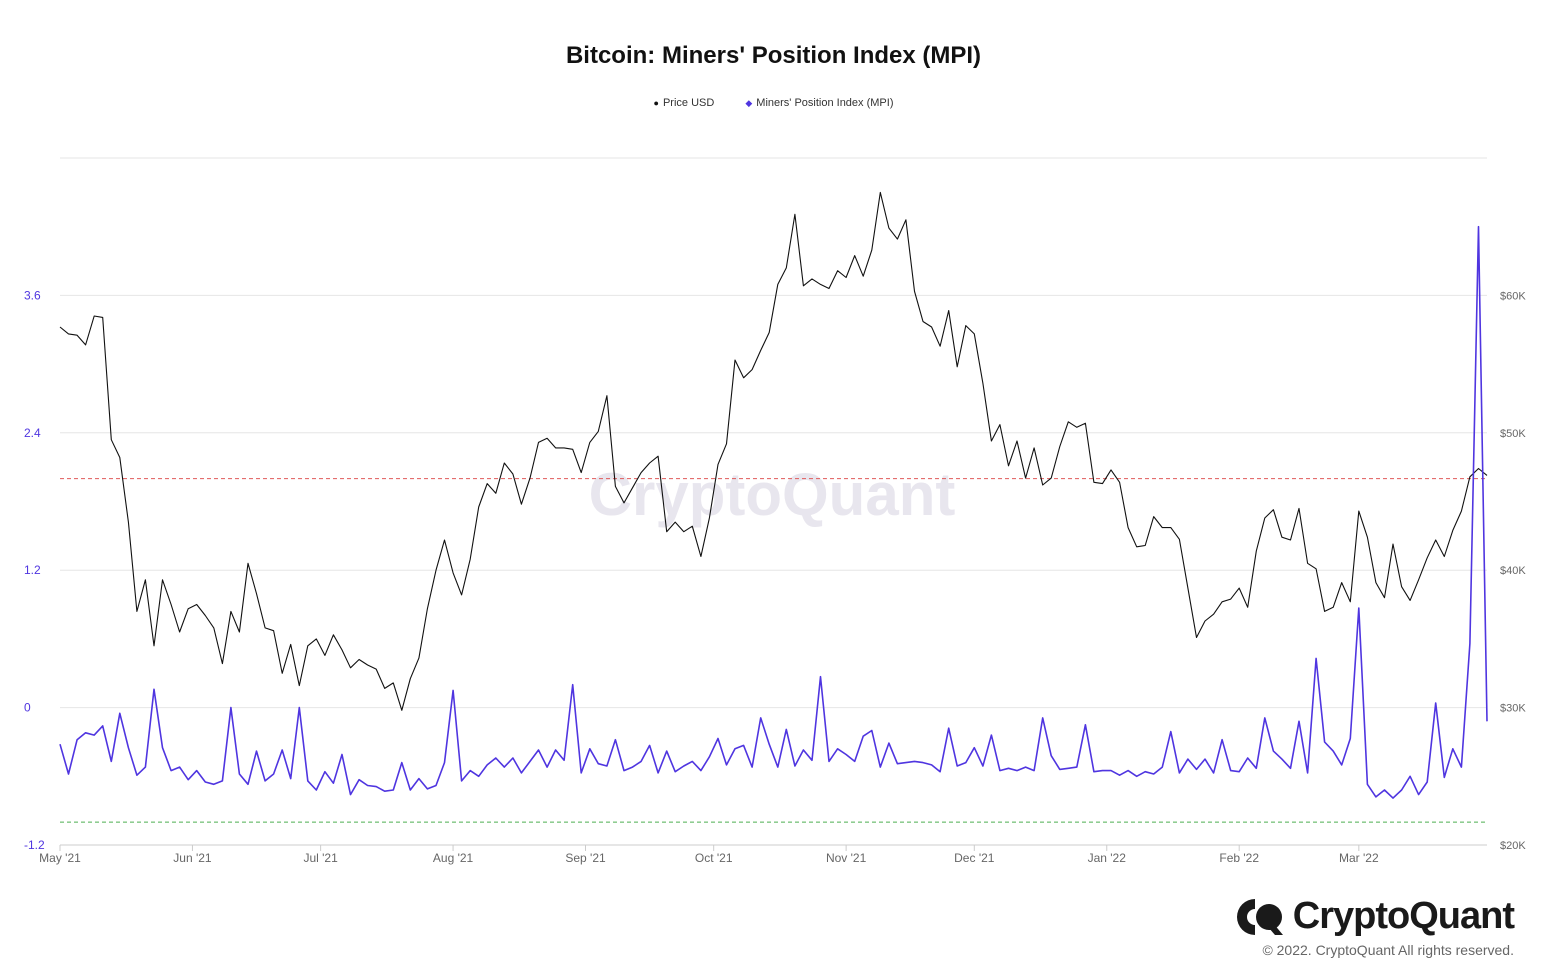 This screenshot has width=1547, height=975. I want to click on right-axis-tick-label: $30K, so click(1513, 709).